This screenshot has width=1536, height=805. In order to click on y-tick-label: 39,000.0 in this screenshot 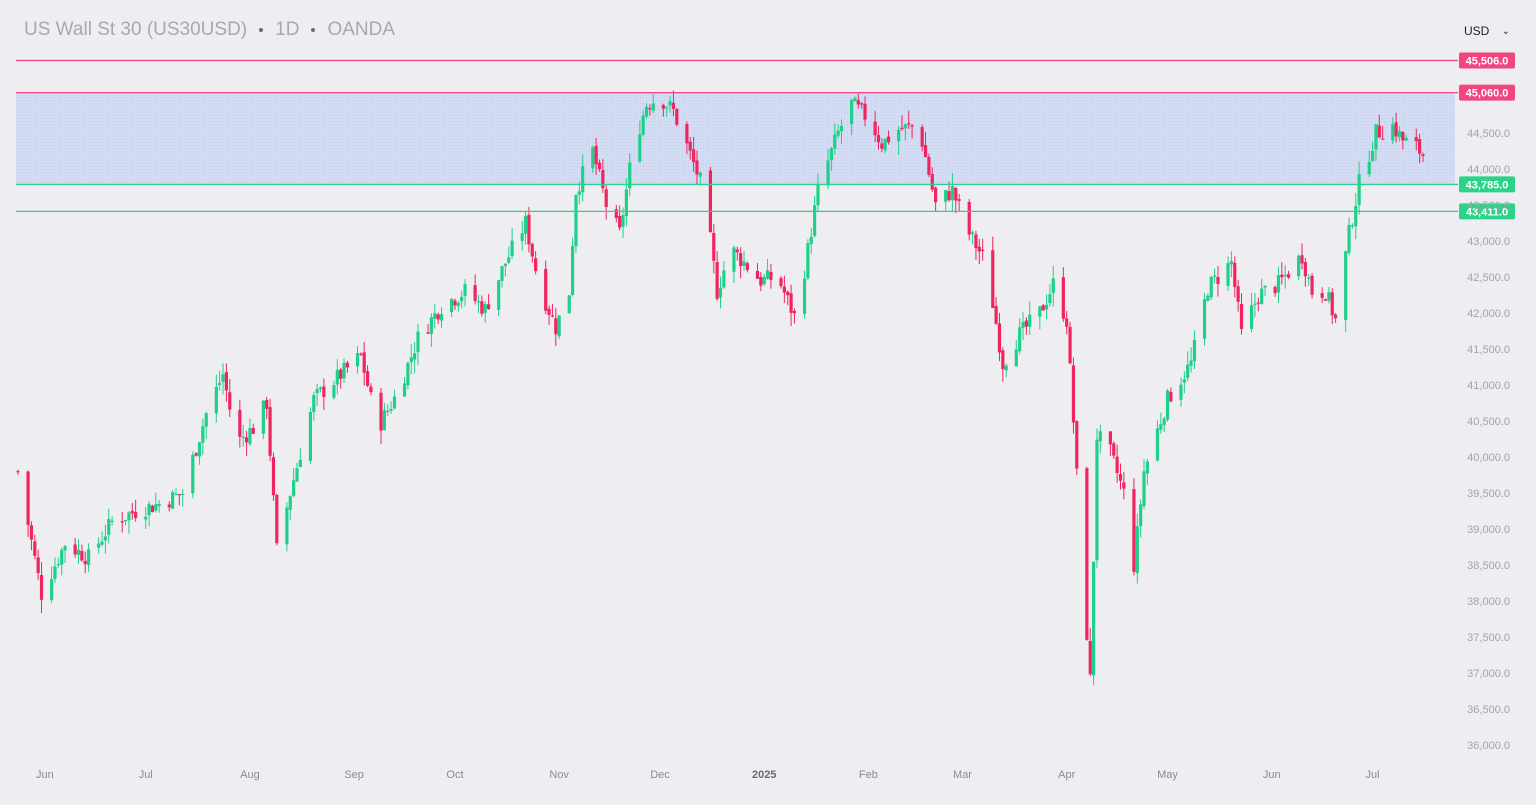, I will do `click(1488, 530)`.